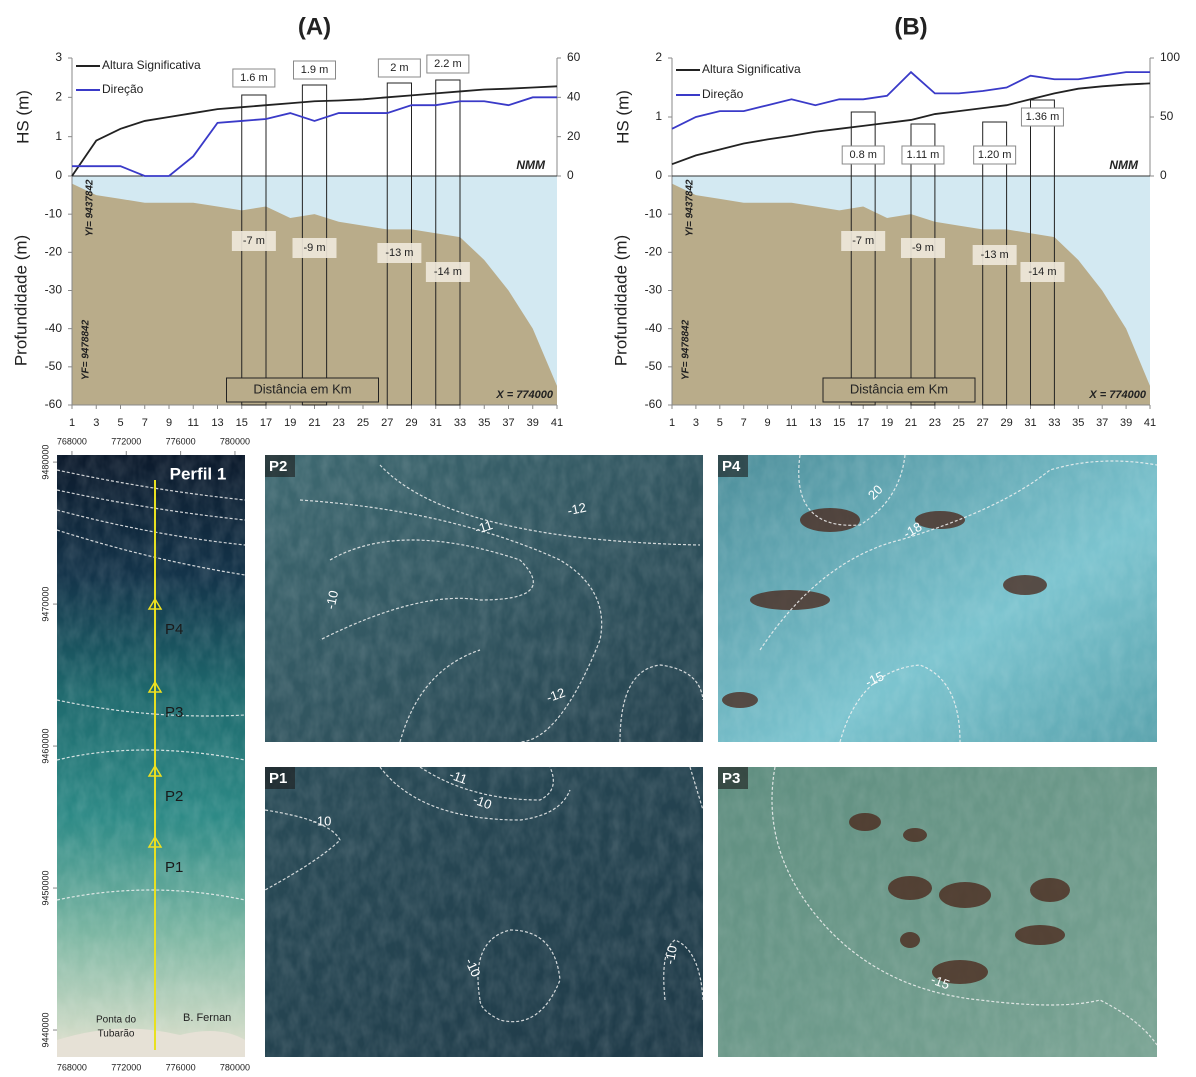 This screenshot has height=1077, width=1196. Describe the element at coordinates (1170, 57) in the screenshot. I see `y2-tick-label: 100` at that location.